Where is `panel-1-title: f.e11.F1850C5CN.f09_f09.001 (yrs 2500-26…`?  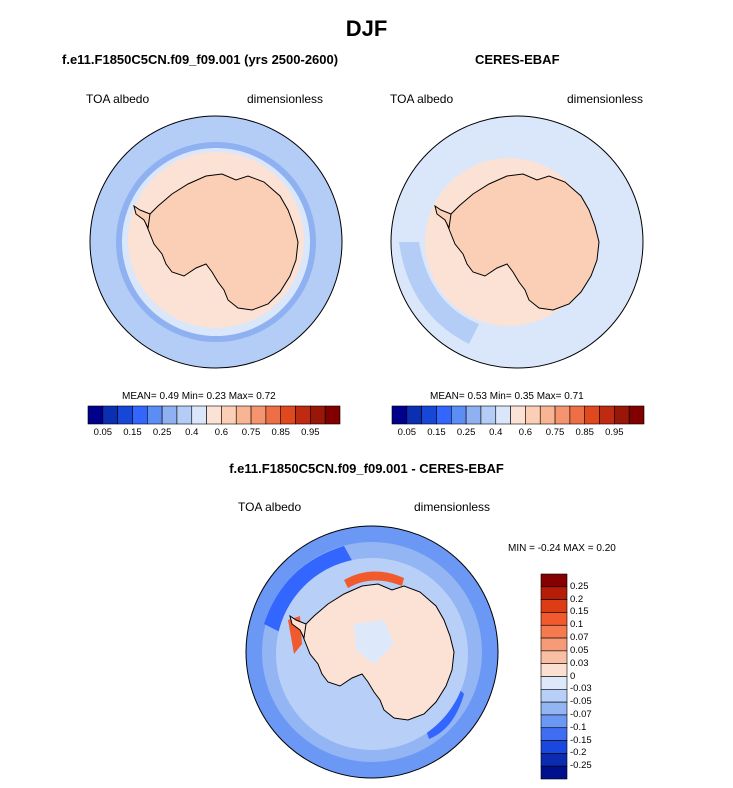
panel-1-title: f.e11.F1850C5CN.f09_f09.001 (yrs 2500-26… is located at coordinates (200, 59).